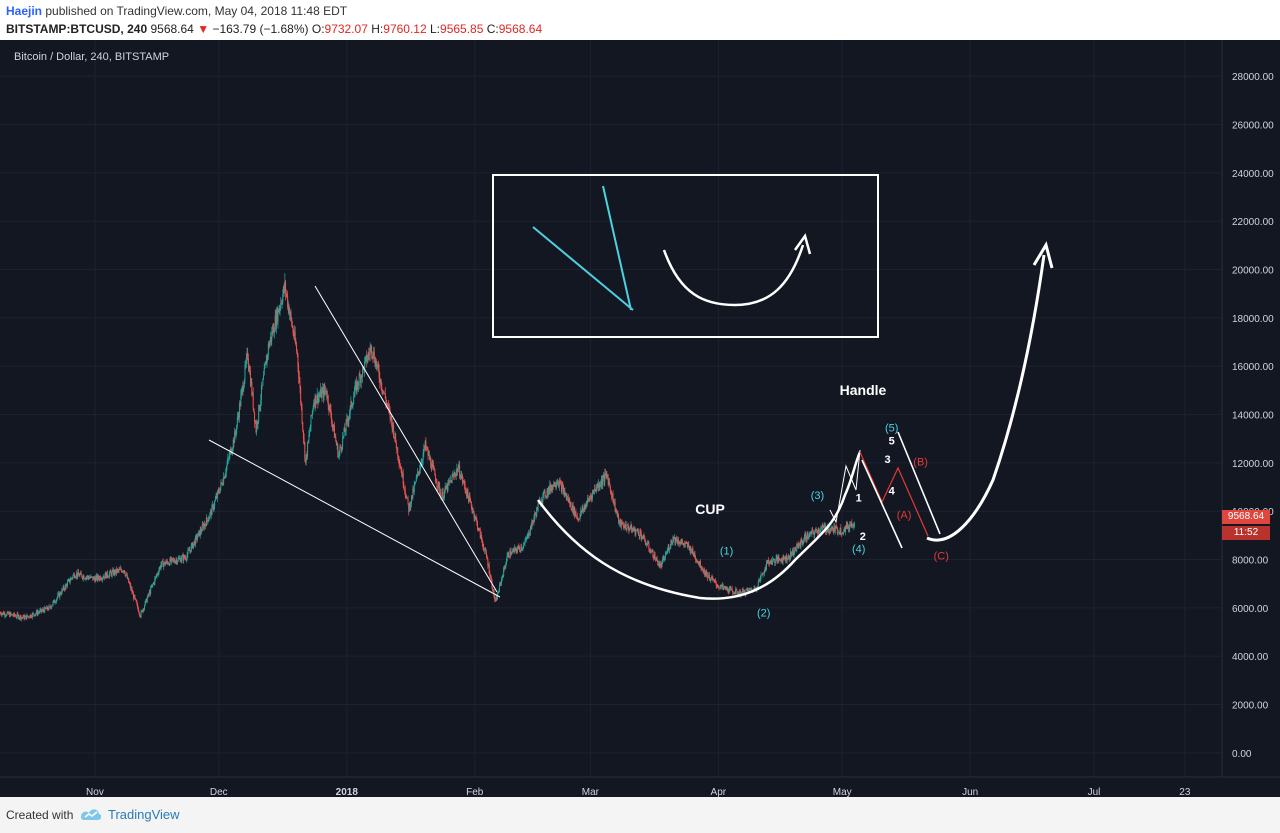 The width and height of the screenshot is (1280, 833). Describe the element at coordinates (1253, 174) in the screenshot. I see `price-tick-label: 24000.00` at that location.